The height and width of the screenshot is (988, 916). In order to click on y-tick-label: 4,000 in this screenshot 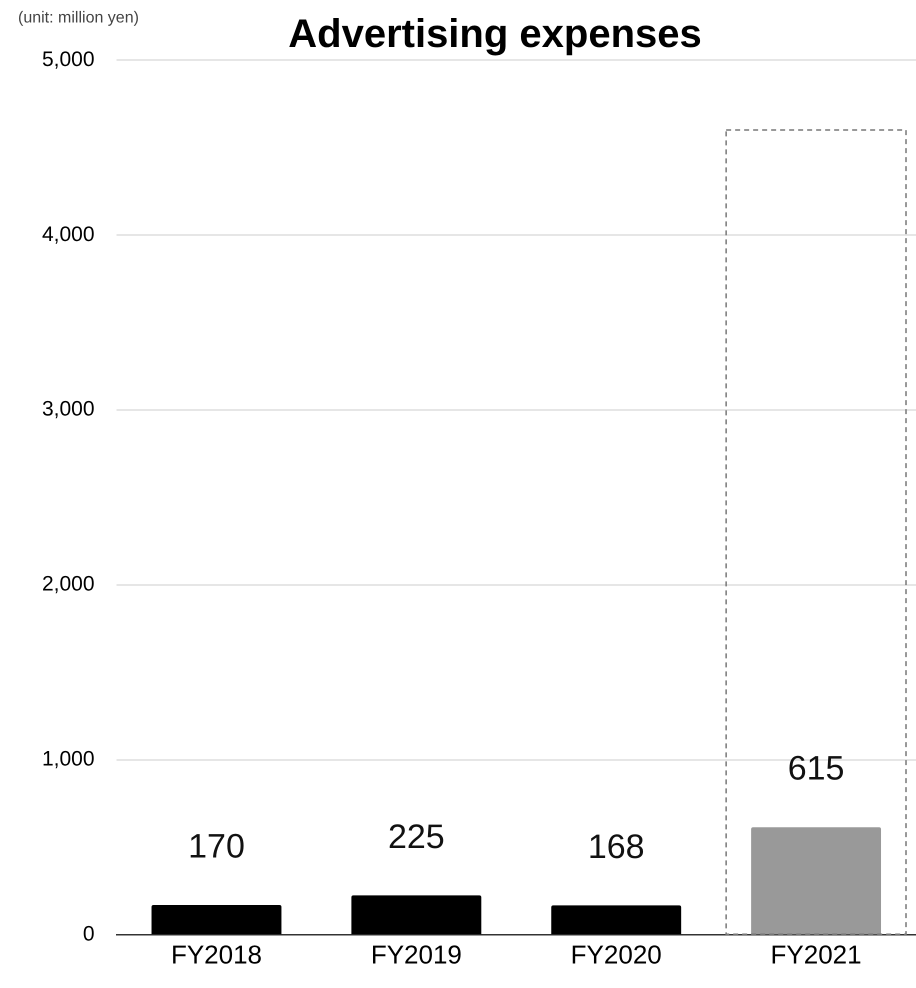, I will do `click(68, 234)`.